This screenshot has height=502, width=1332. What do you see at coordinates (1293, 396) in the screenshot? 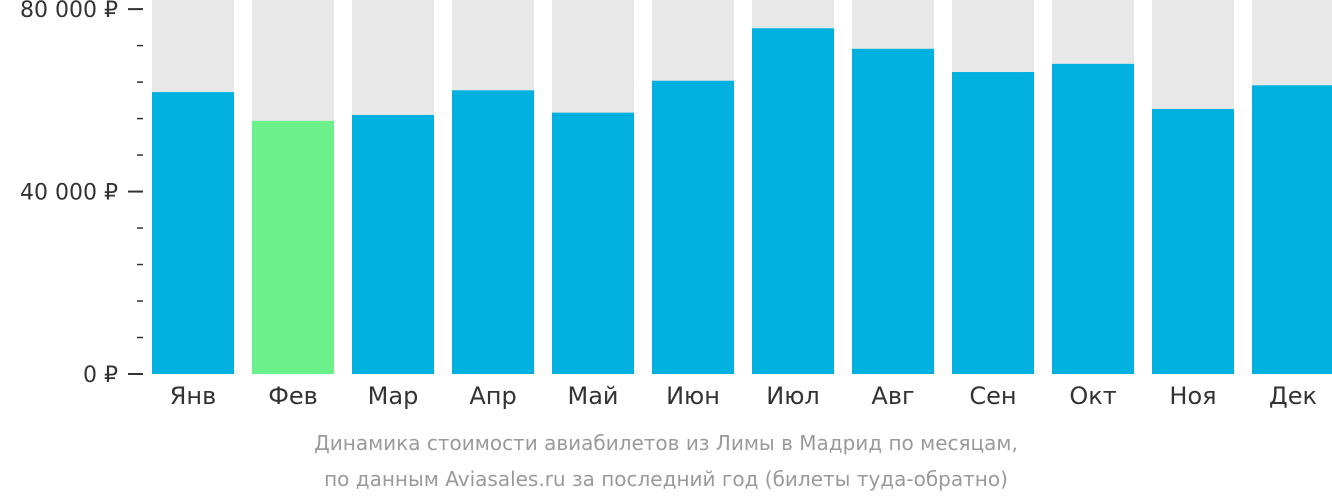
I see `x-tick-label: Дек` at bounding box center [1293, 396].